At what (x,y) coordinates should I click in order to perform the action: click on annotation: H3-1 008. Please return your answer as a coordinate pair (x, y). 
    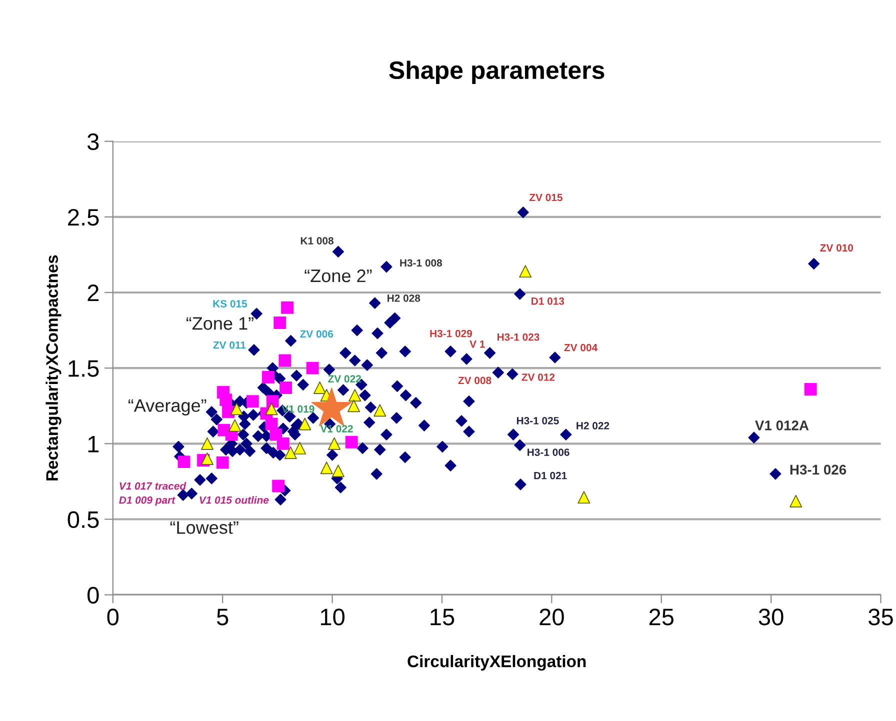
    Looking at the image, I should click on (421, 263).